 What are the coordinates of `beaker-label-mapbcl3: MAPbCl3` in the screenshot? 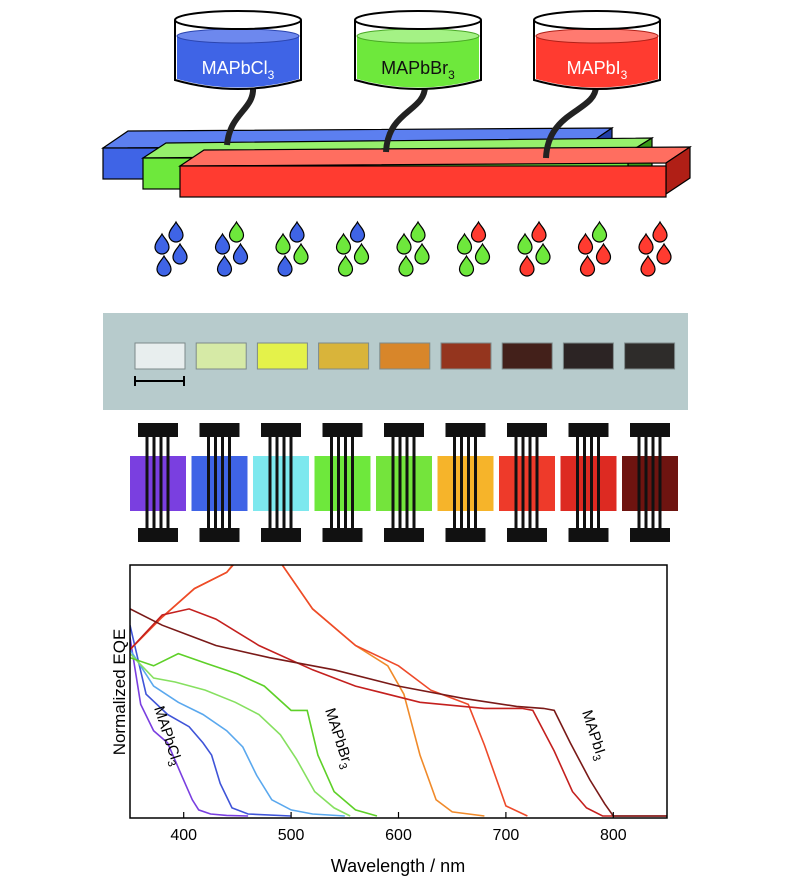 It's located at (238, 70).